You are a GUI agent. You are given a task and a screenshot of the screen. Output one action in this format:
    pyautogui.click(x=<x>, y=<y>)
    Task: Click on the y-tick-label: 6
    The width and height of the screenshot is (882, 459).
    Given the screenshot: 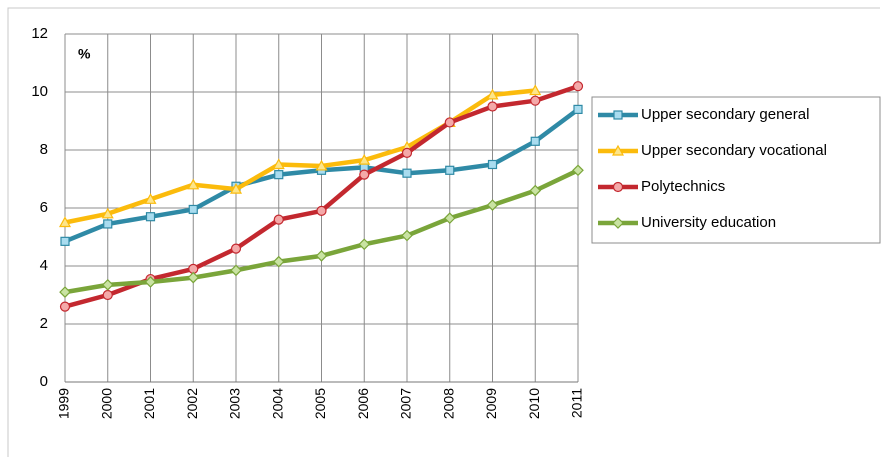 What is the action you would take?
    pyautogui.click(x=44, y=207)
    